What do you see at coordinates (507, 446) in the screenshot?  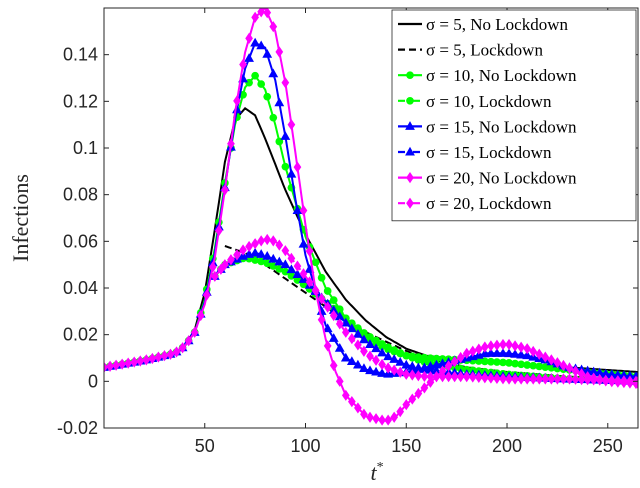 I see `x-tick-label: 200` at bounding box center [507, 446].